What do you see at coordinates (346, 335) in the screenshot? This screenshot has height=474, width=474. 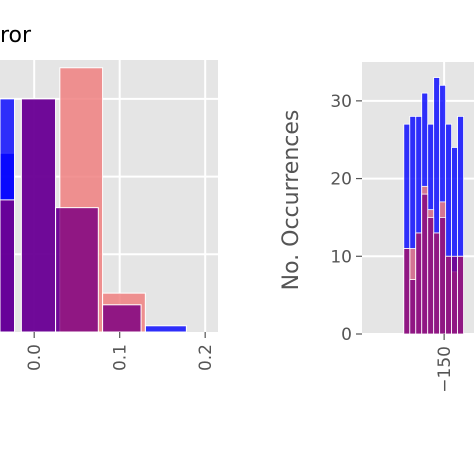 I see `y-tick-label: 0` at bounding box center [346, 335].